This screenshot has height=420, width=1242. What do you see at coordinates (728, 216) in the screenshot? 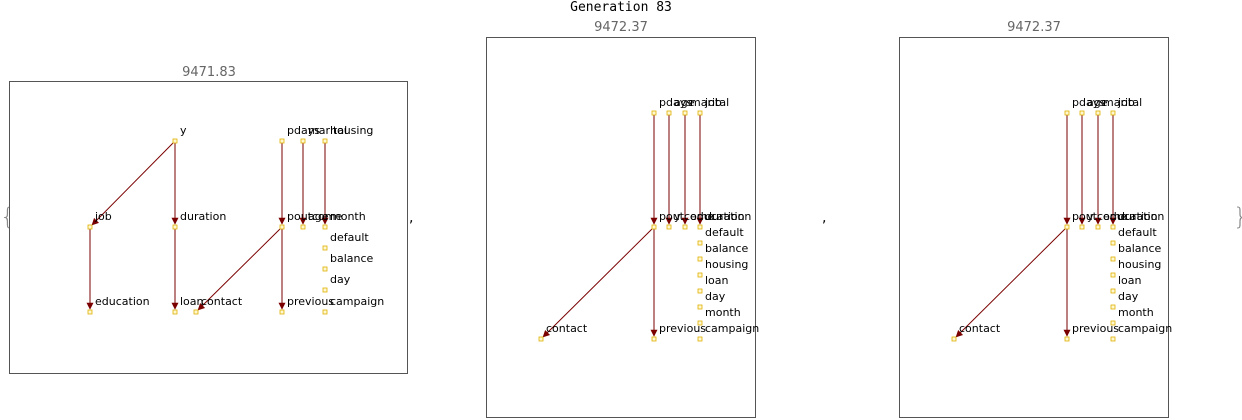
I see `graph-2-node-label-duration: duration` at bounding box center [728, 216].